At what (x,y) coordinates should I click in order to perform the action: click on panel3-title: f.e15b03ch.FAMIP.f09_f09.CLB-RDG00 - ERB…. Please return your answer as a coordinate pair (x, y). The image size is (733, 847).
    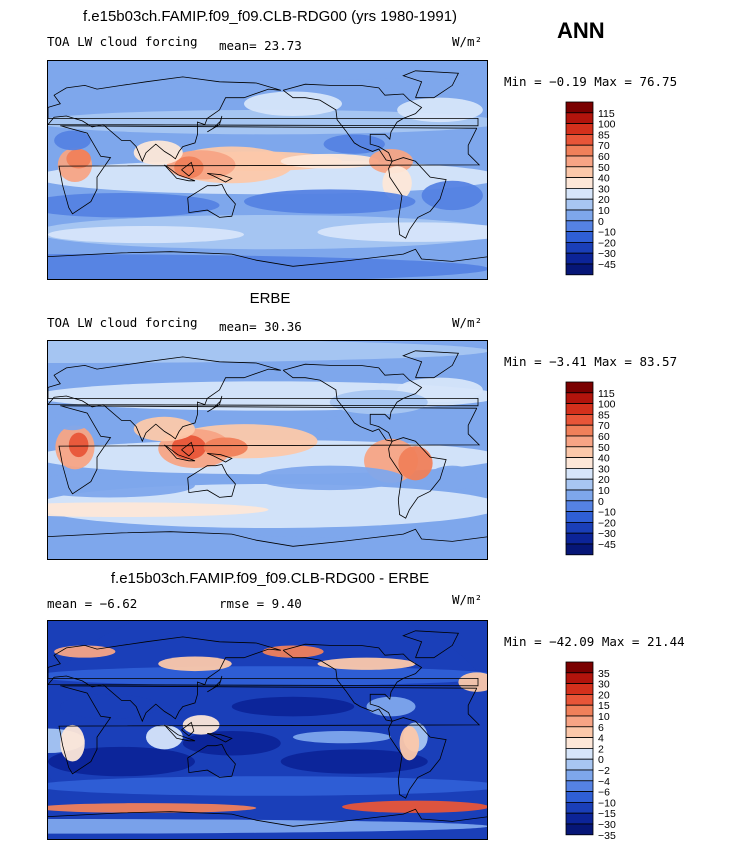
    Looking at the image, I should click on (270, 578).